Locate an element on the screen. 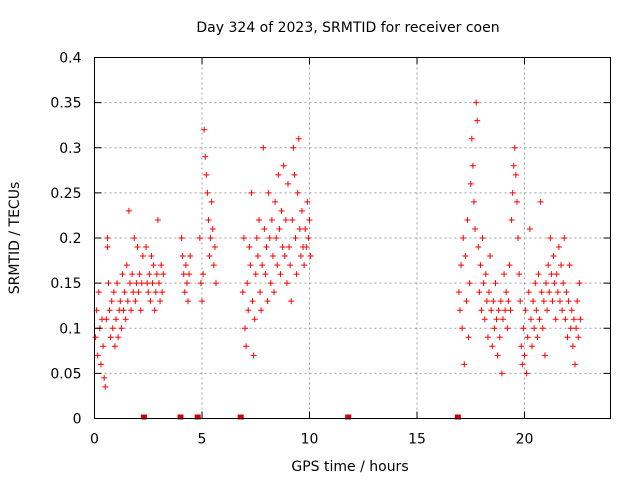 This screenshot has width=640, height=480. y-tick-label: 0.4 is located at coordinates (70, 59).